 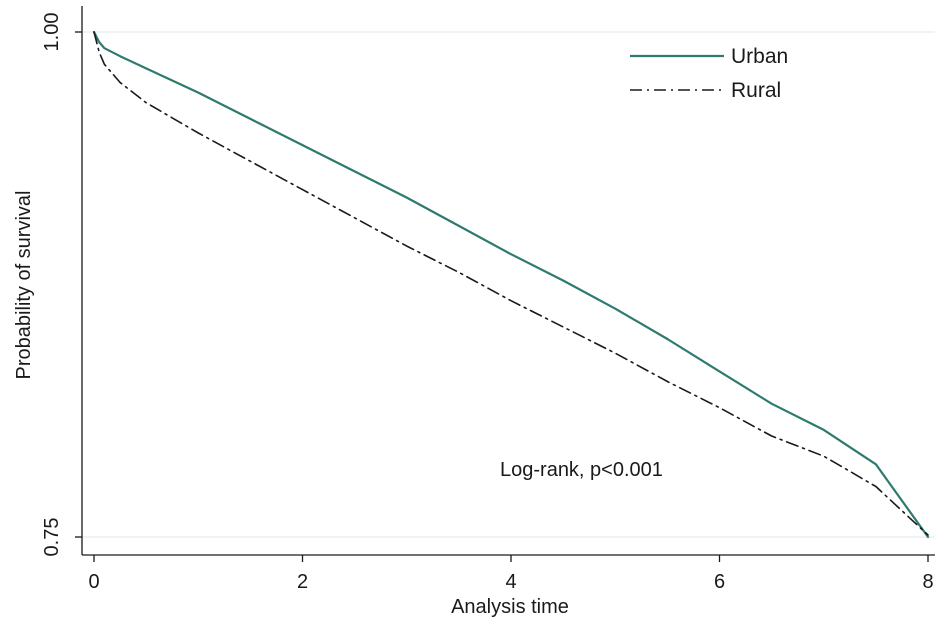 I want to click on y-axis-title: Probability of survival, so click(x=24, y=285).